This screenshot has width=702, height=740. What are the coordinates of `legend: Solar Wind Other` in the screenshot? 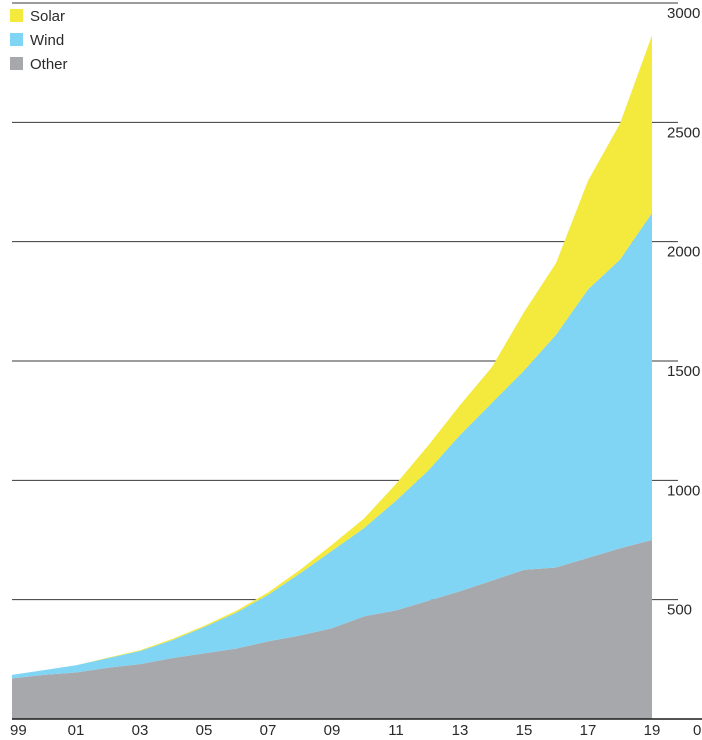 It's located at (39, 40).